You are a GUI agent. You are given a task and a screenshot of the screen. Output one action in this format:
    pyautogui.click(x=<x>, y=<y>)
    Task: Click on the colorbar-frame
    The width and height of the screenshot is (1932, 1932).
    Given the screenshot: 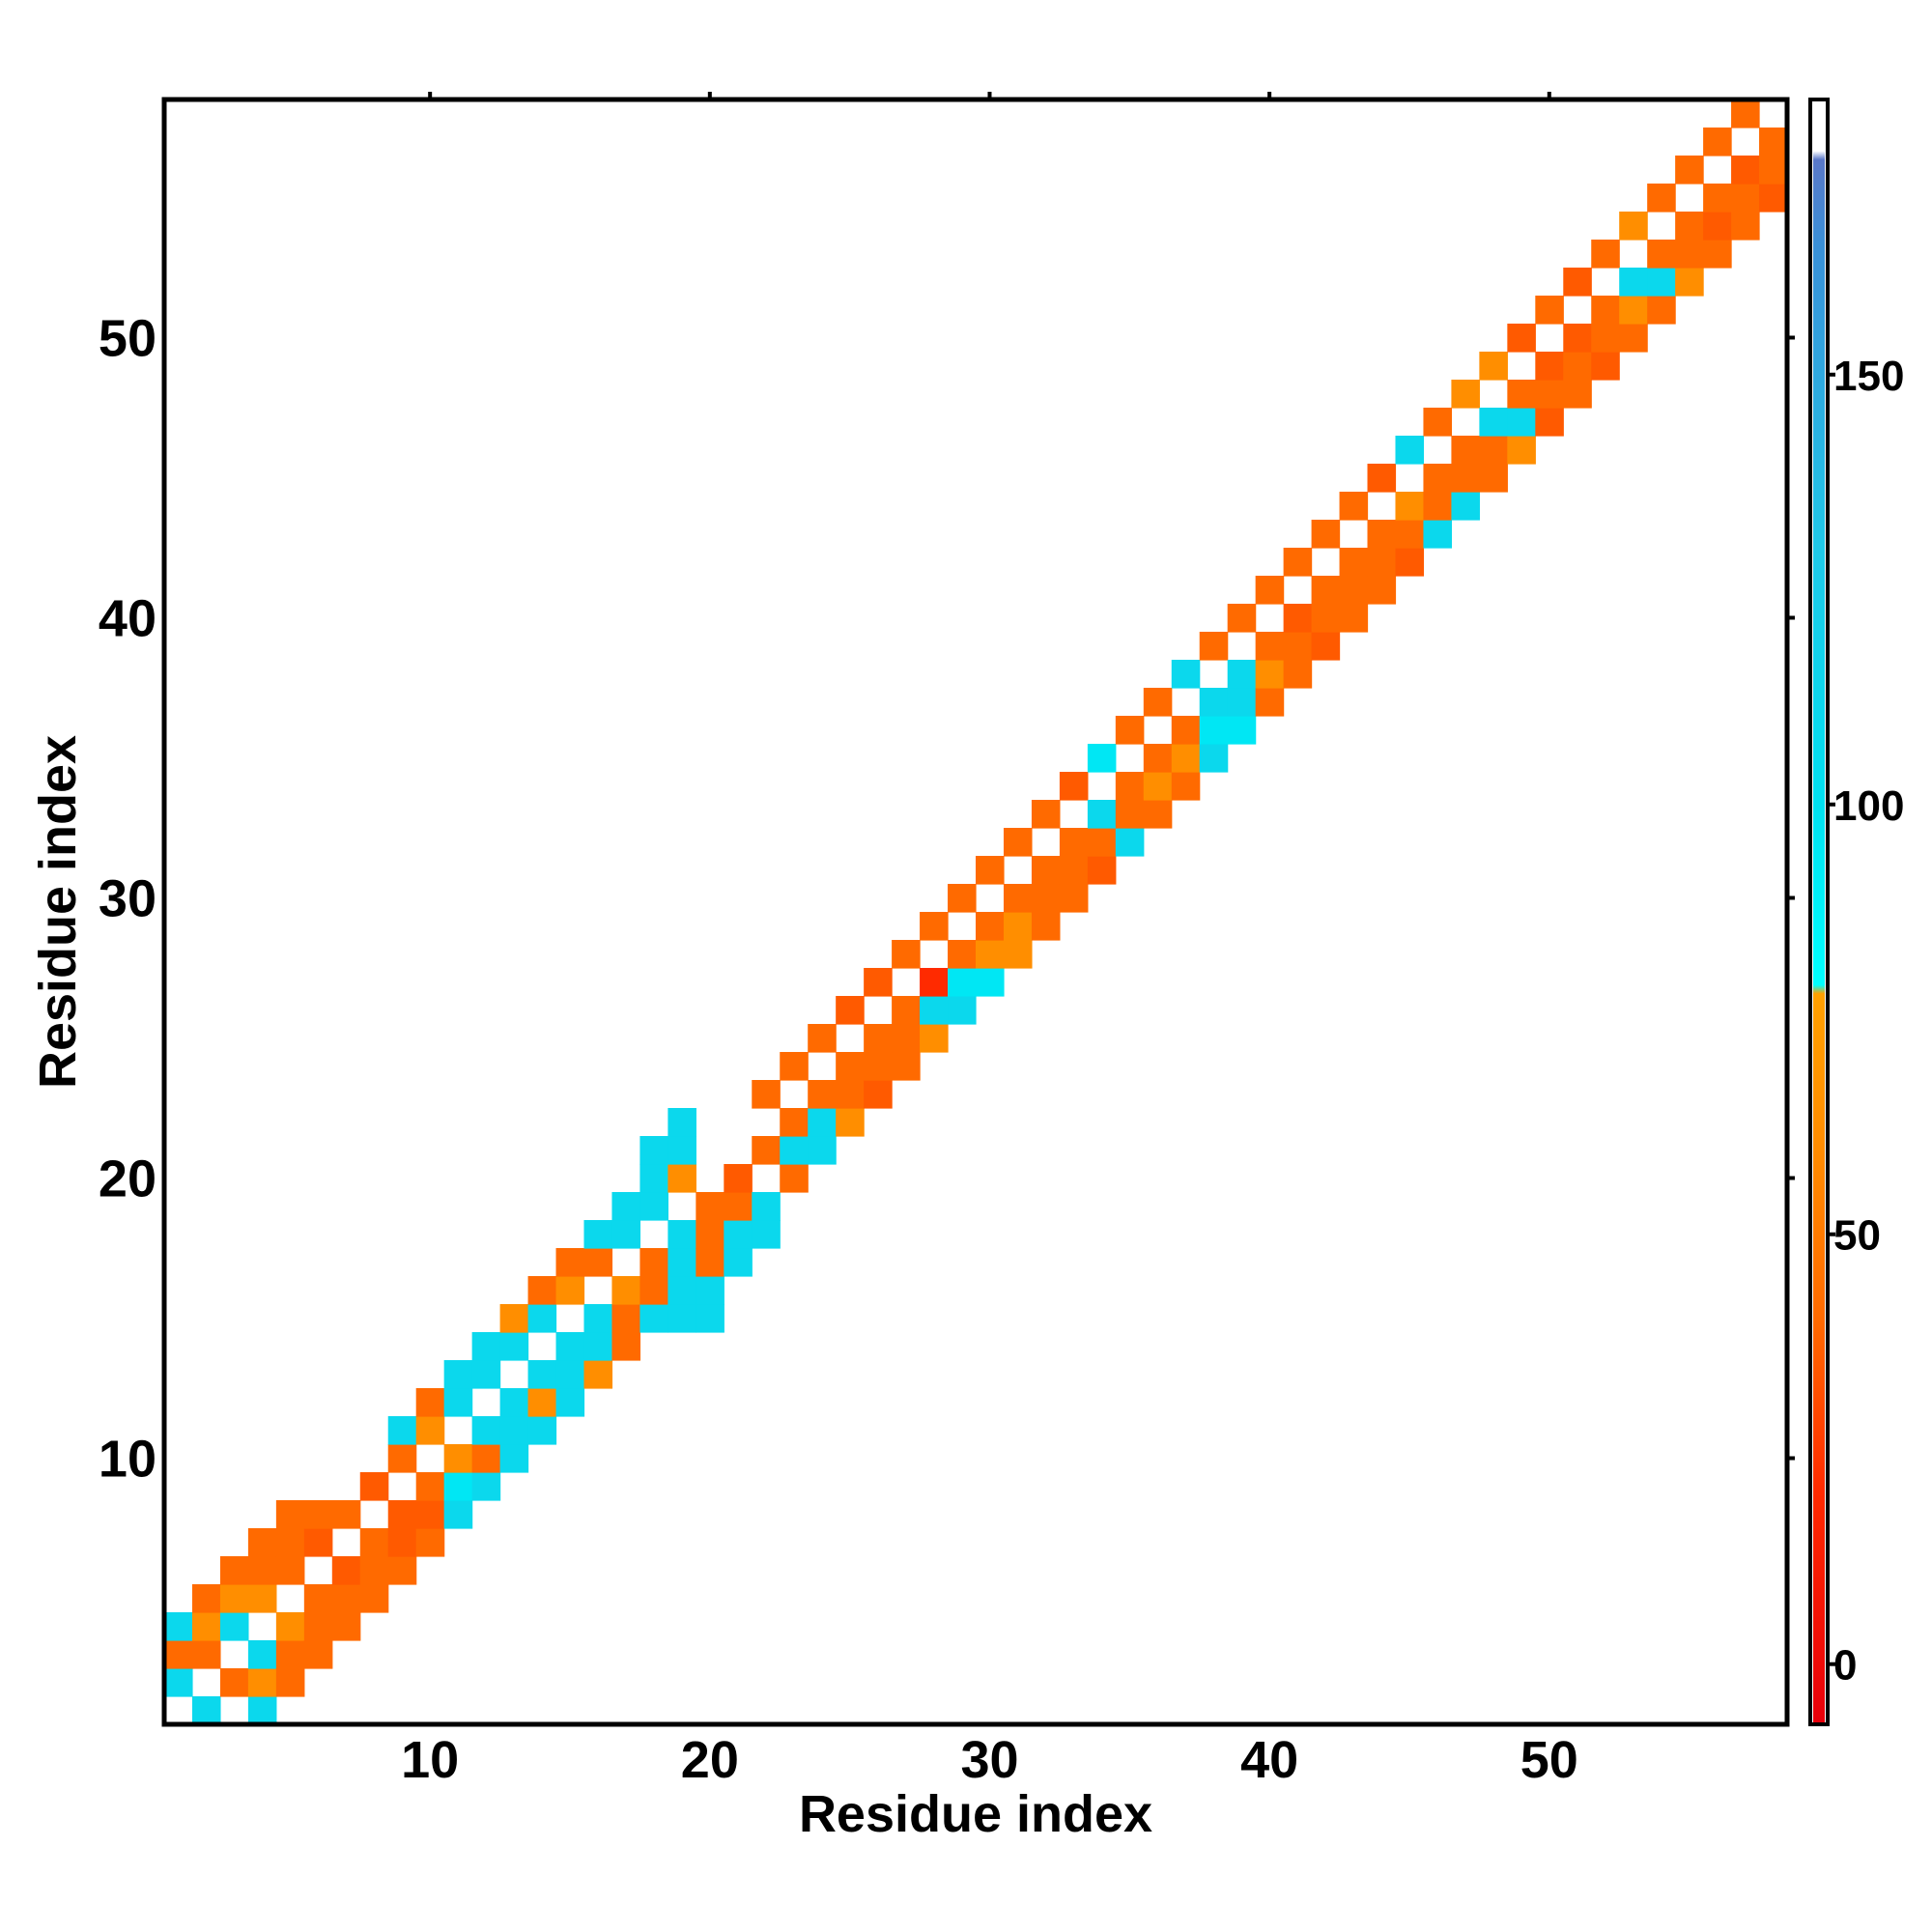 What is the action you would take?
    pyautogui.click(x=1819, y=912)
    